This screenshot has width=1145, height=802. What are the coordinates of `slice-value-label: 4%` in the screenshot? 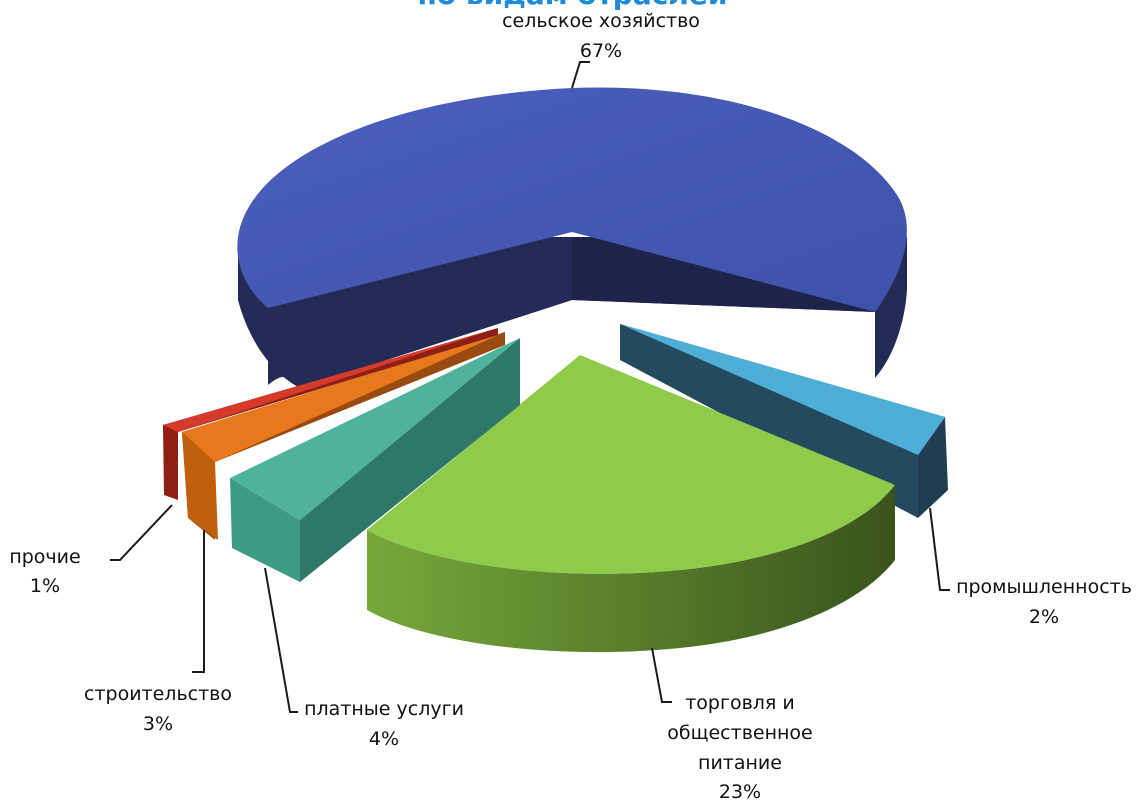 It's located at (384, 739).